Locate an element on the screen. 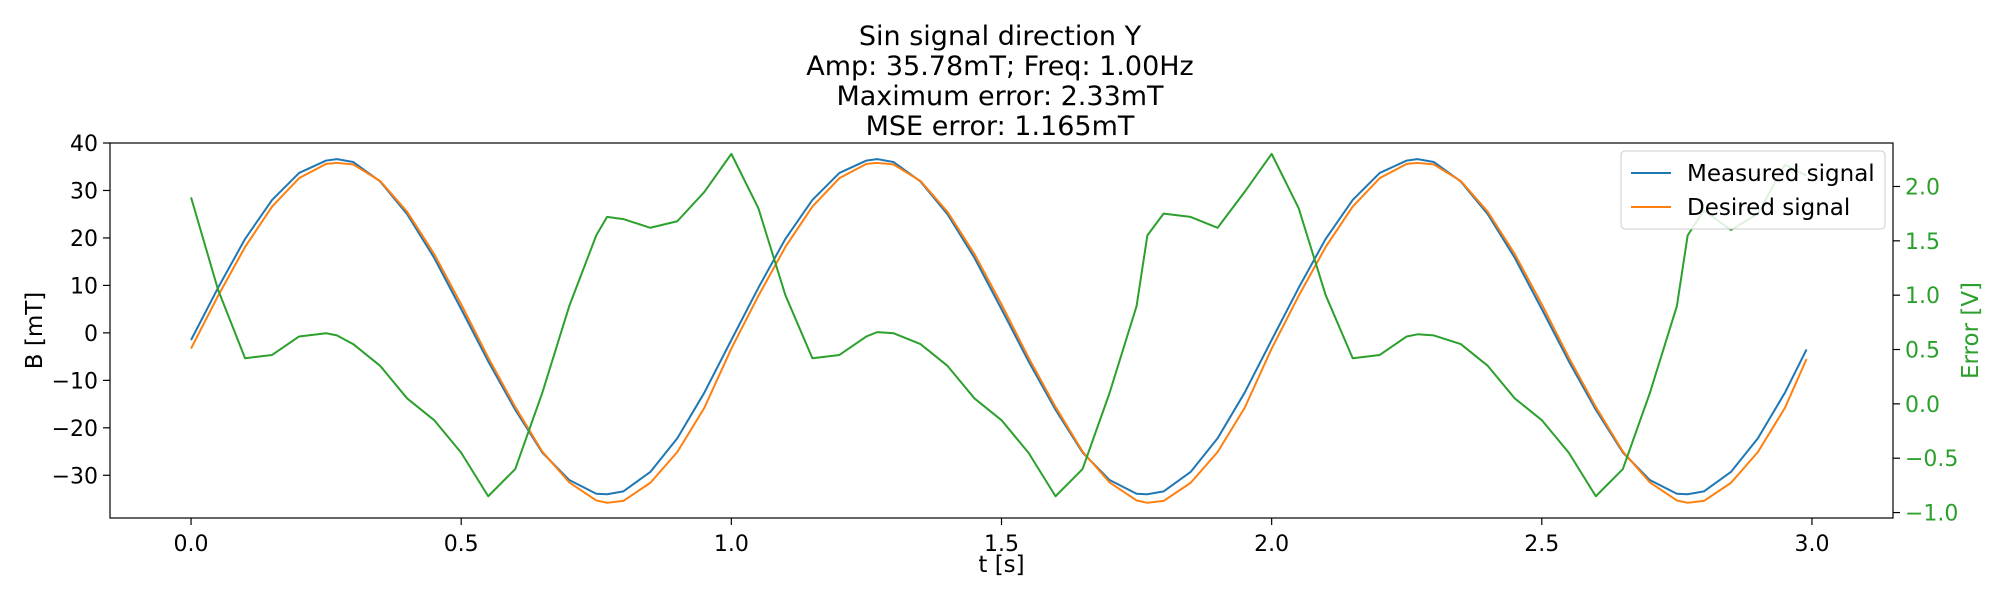 The height and width of the screenshot is (605, 2000). x-axis-ticks: 0.0 0.5 1.0 1.5 2.0 2.5 3.0 is located at coordinates (1001, 537).